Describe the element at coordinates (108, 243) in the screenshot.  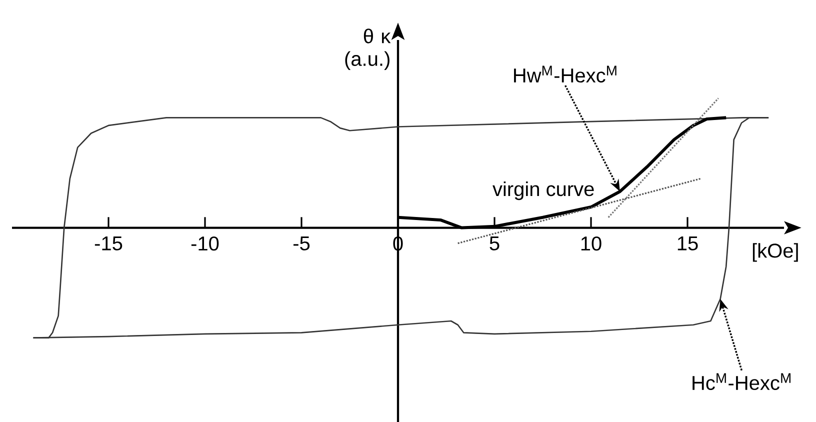
I see `x-tick-label: -15` at that location.